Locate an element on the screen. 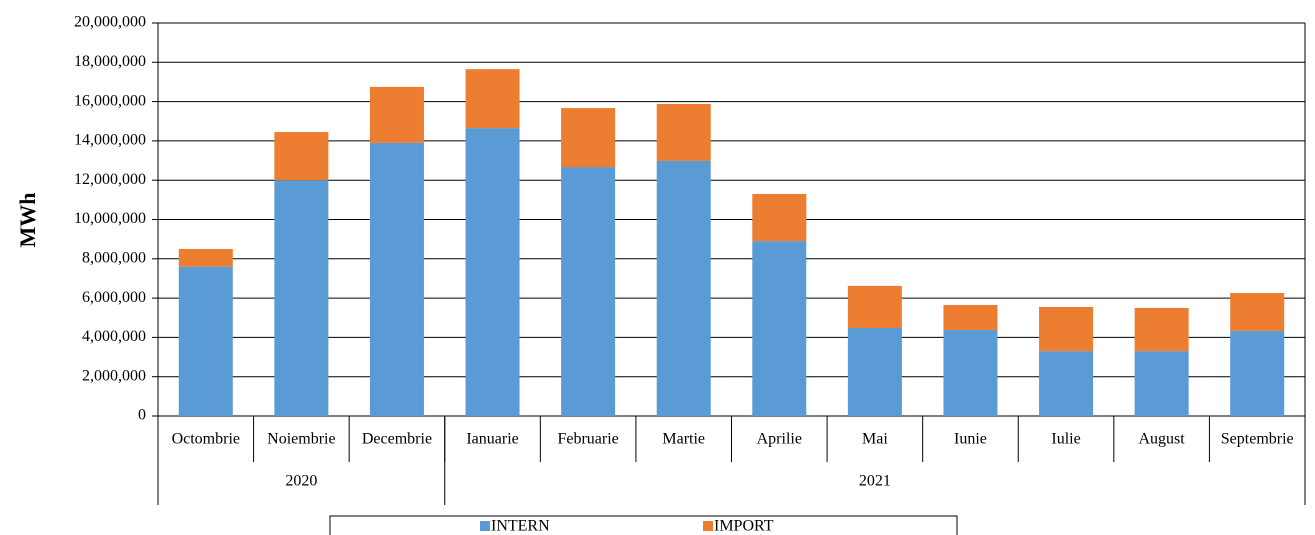 The height and width of the screenshot is (535, 1315). x-tick-label: Decembrie is located at coordinates (397, 439).